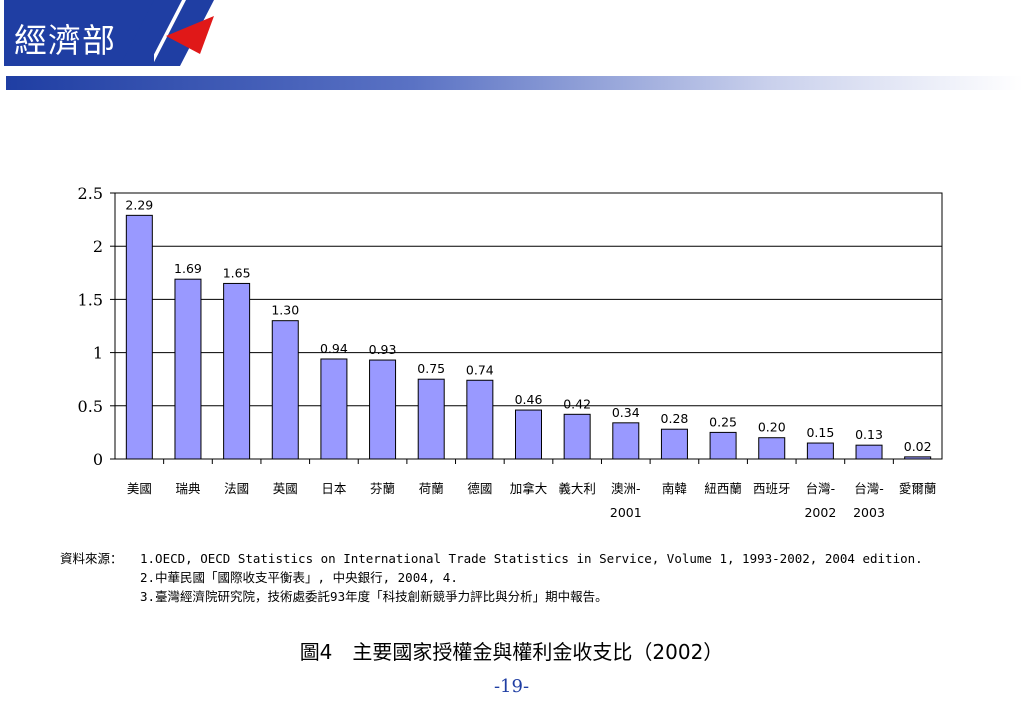 The width and height of the screenshot is (1023, 708). Describe the element at coordinates (98, 353) in the screenshot. I see `y-tick-label: 1` at that location.